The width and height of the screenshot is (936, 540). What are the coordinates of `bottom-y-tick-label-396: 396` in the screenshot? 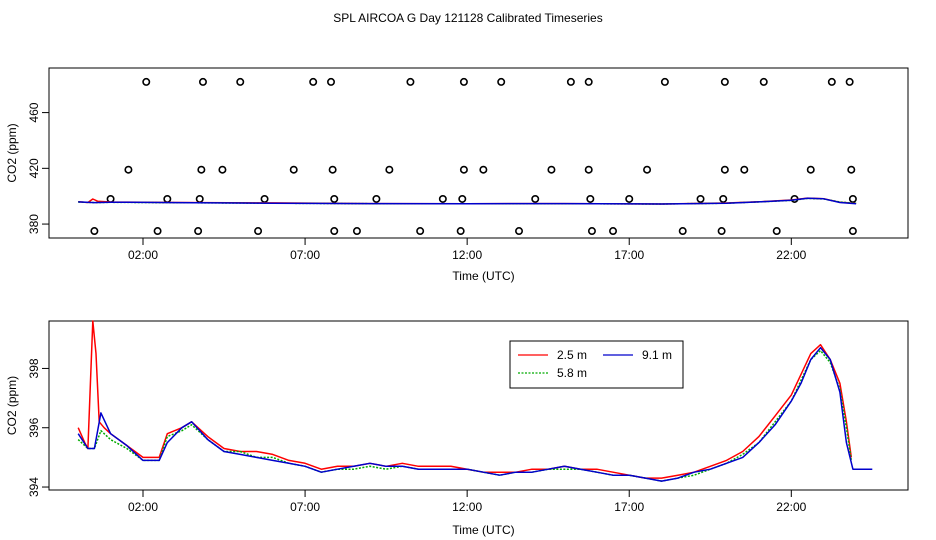 It's located at (34, 427).